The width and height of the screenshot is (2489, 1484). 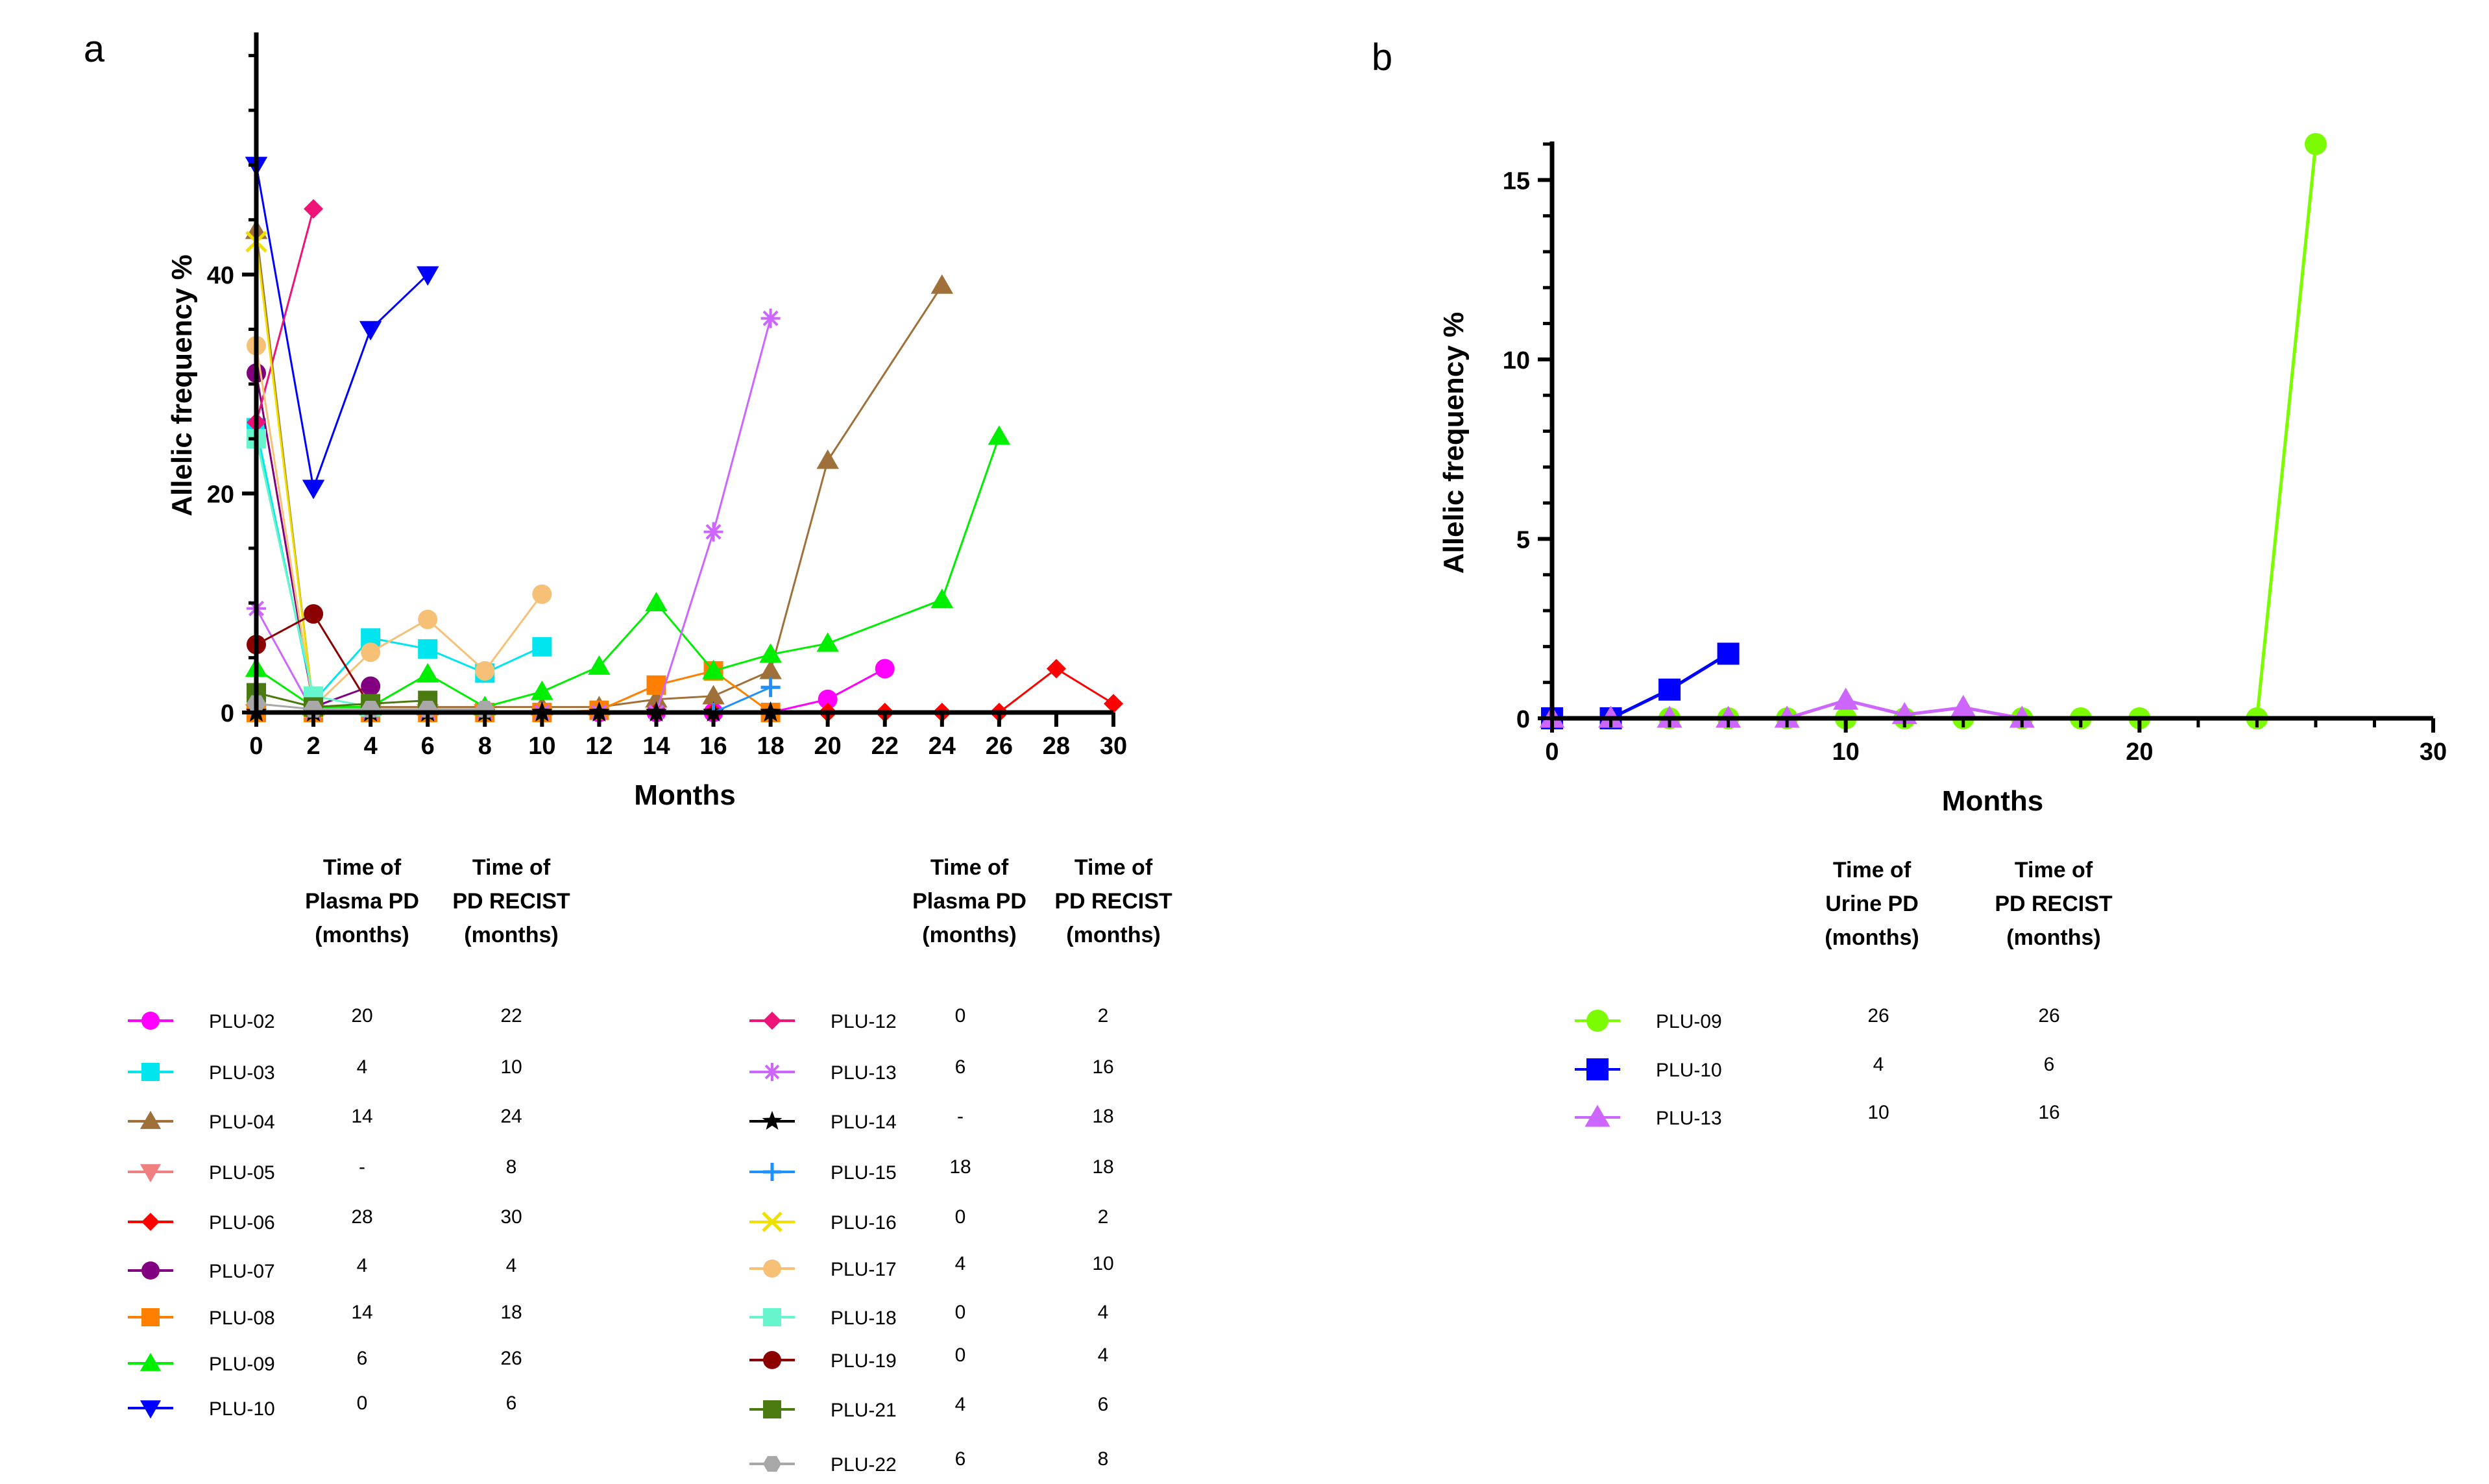 I want to click on panel-a-legend-col1-plu-13: 6, so click(x=960, y=1067).